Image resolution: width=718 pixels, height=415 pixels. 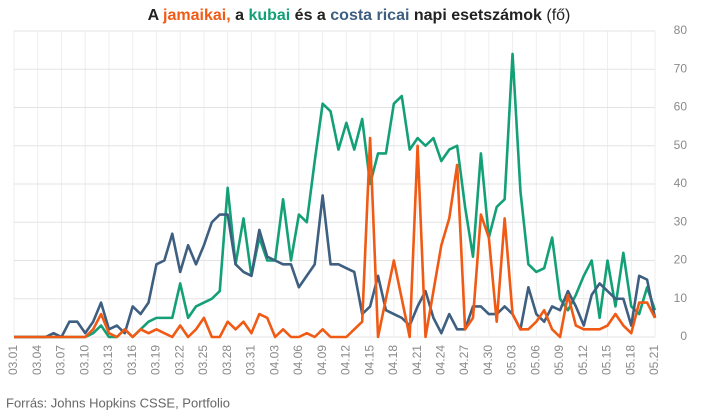 What do you see at coordinates (654, 360) in the screenshot?
I see `x-tick-label: 05.21` at bounding box center [654, 360].